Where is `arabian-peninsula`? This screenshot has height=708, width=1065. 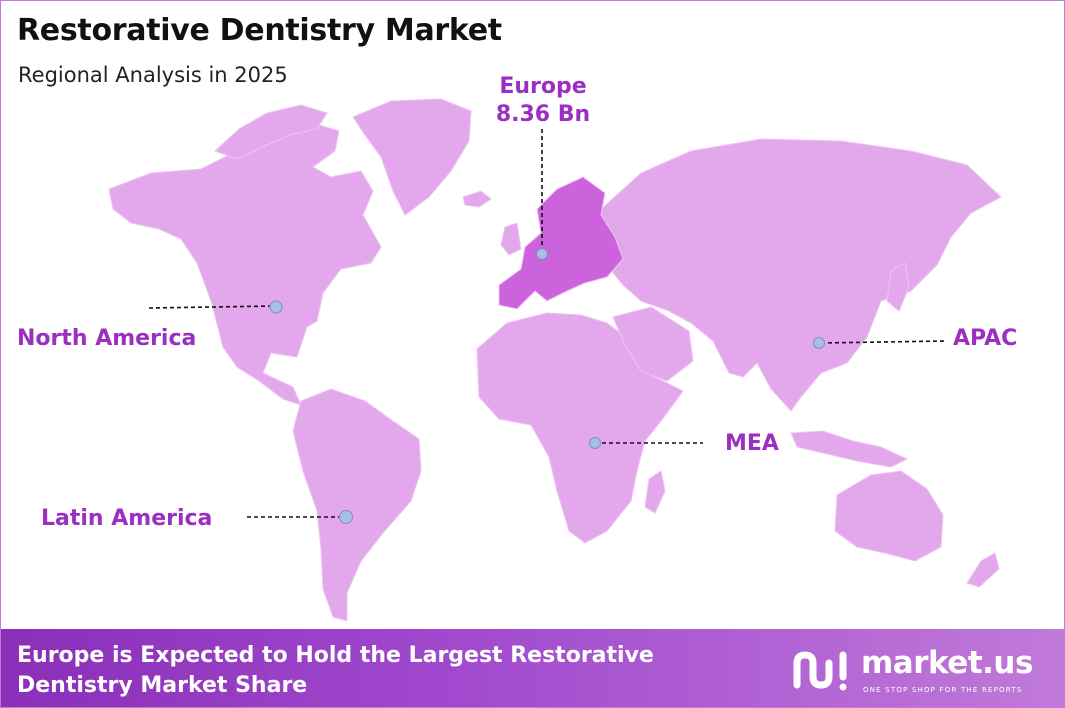 arabian-peninsula is located at coordinates (653, 344).